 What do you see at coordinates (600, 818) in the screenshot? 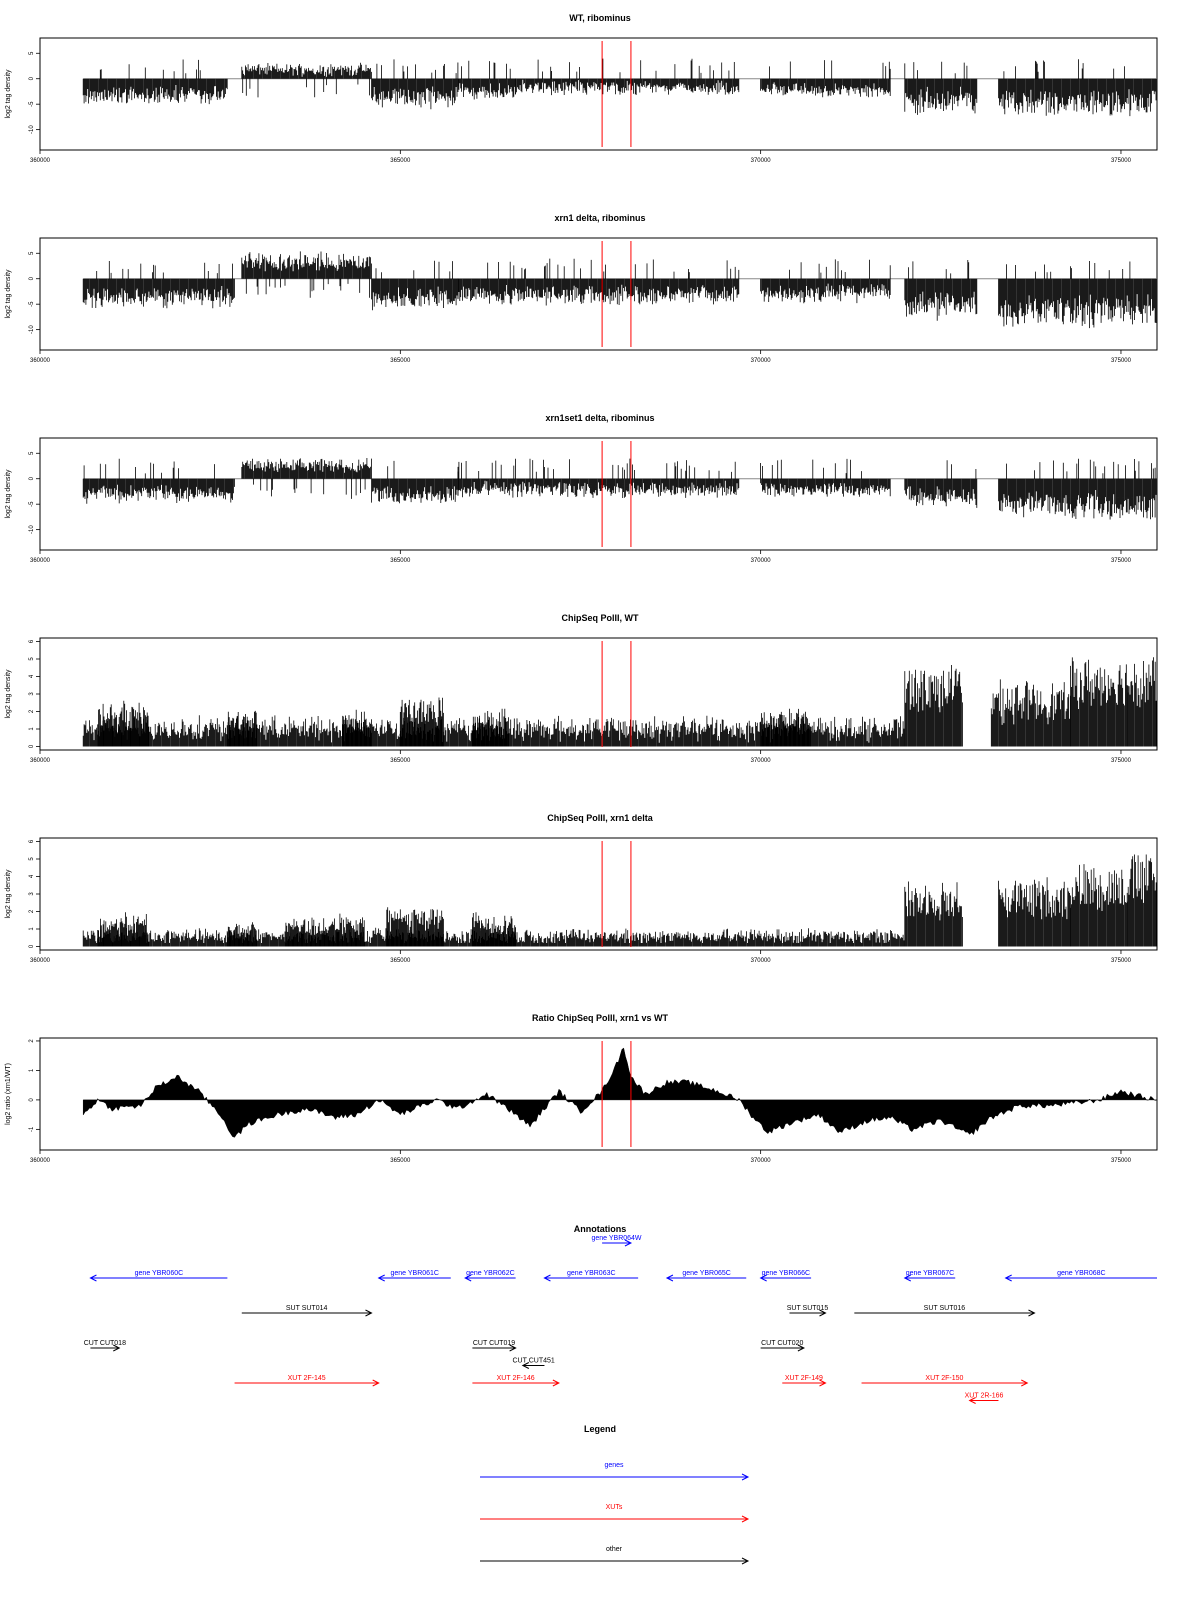
I see `panel-title: ChipSeq PolII, xrn1 delta` at bounding box center [600, 818].